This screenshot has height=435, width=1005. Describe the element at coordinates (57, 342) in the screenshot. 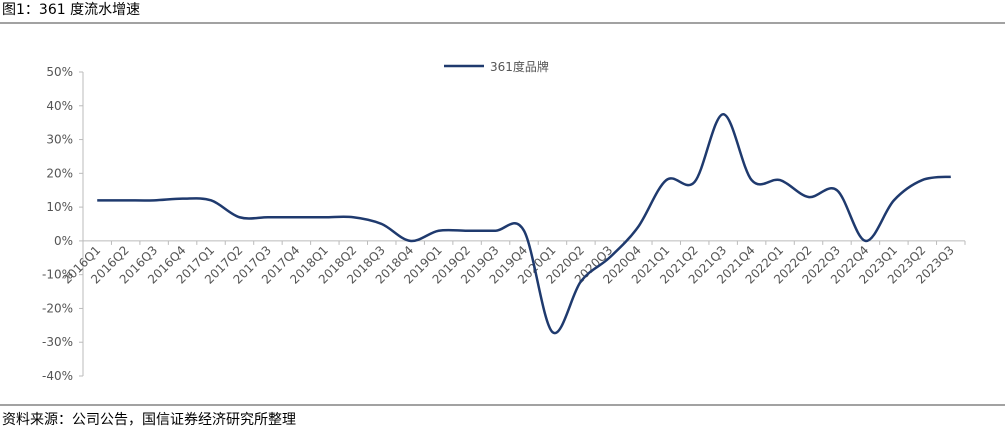

I see `y-tick-label: -30%` at that location.